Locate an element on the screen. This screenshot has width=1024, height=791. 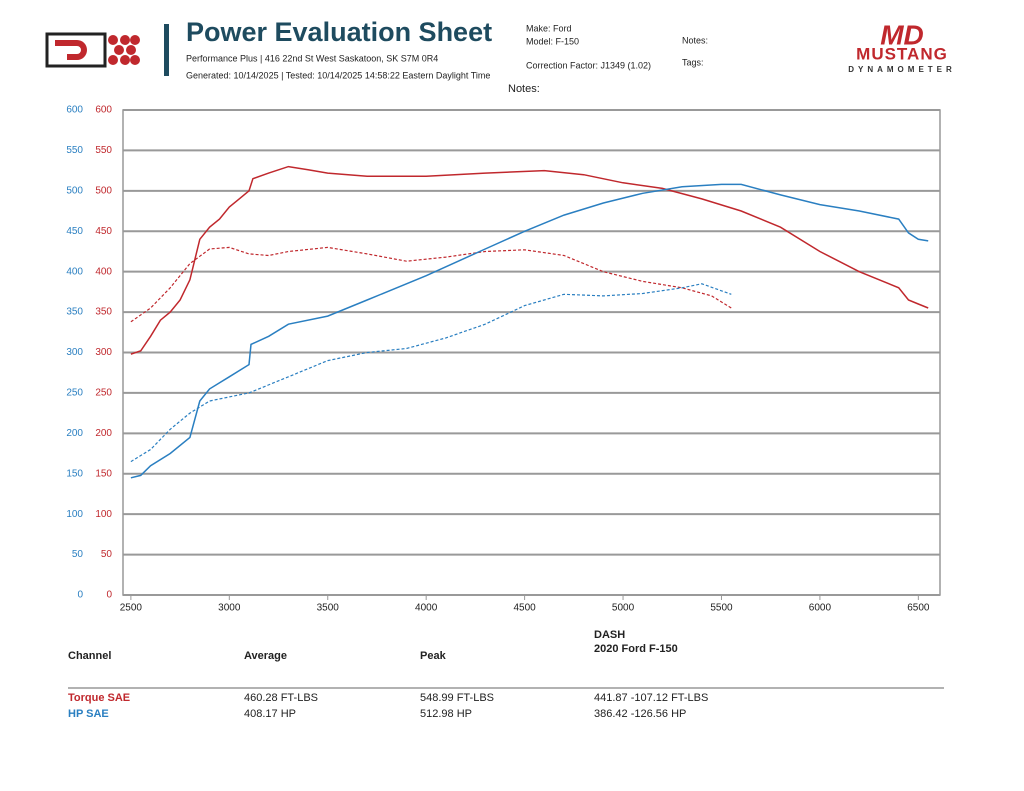
y2-tick-label: 100 is located at coordinates (103, 514).